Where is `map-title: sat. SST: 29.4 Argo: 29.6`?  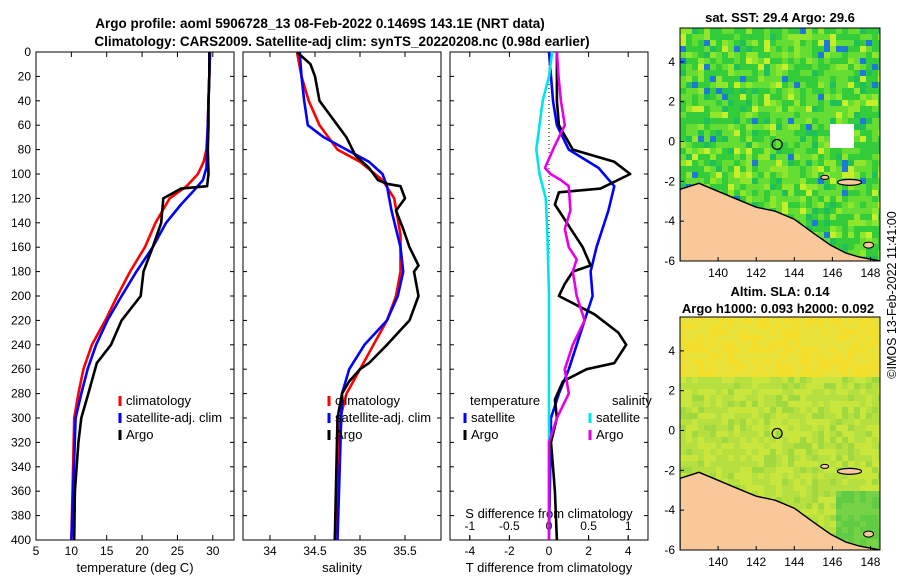 map-title: sat. SST: 29.4 Argo: 29.6 is located at coordinates (780, 17).